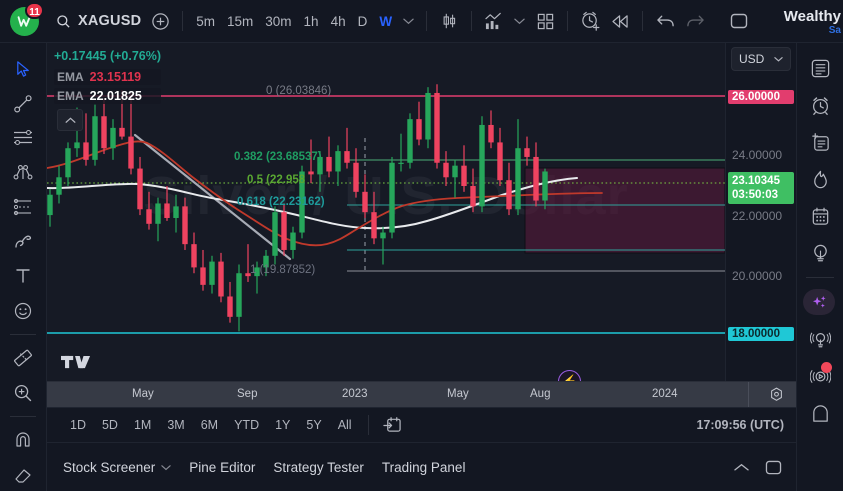  I want to click on symbol-label: XAGUSD, so click(110, 21).